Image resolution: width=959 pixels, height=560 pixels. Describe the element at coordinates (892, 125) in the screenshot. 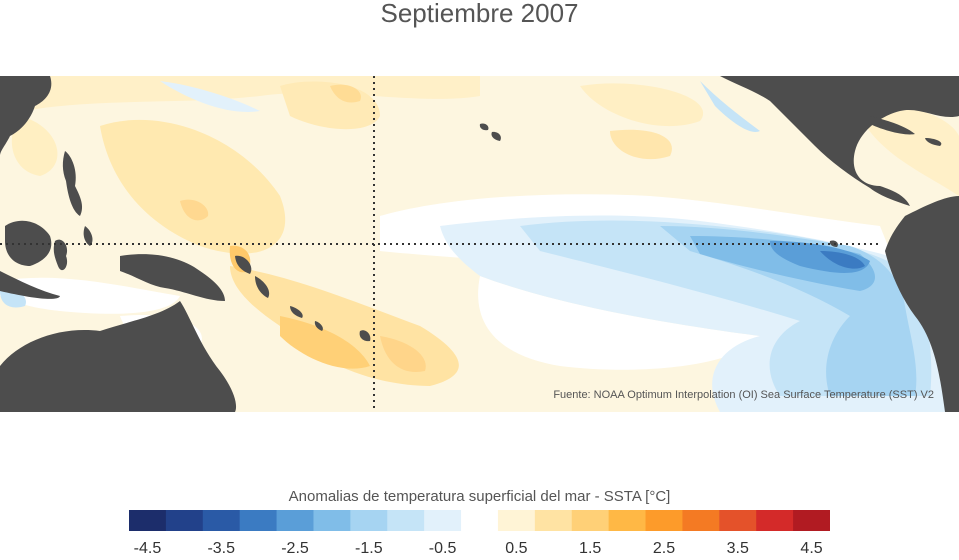

I see `caribbean-islands` at that location.